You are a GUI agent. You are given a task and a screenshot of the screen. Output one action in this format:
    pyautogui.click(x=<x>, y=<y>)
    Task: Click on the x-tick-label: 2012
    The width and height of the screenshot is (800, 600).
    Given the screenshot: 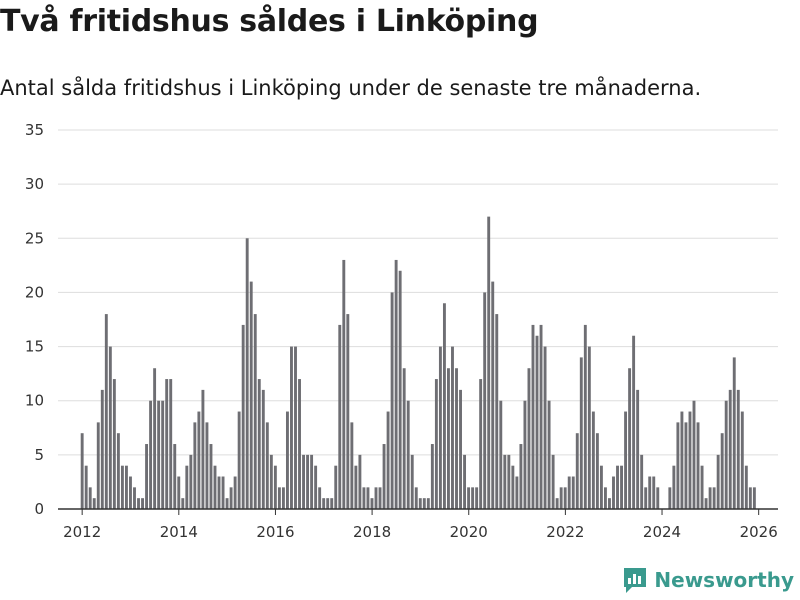 What is the action you would take?
    pyautogui.click(x=82, y=532)
    